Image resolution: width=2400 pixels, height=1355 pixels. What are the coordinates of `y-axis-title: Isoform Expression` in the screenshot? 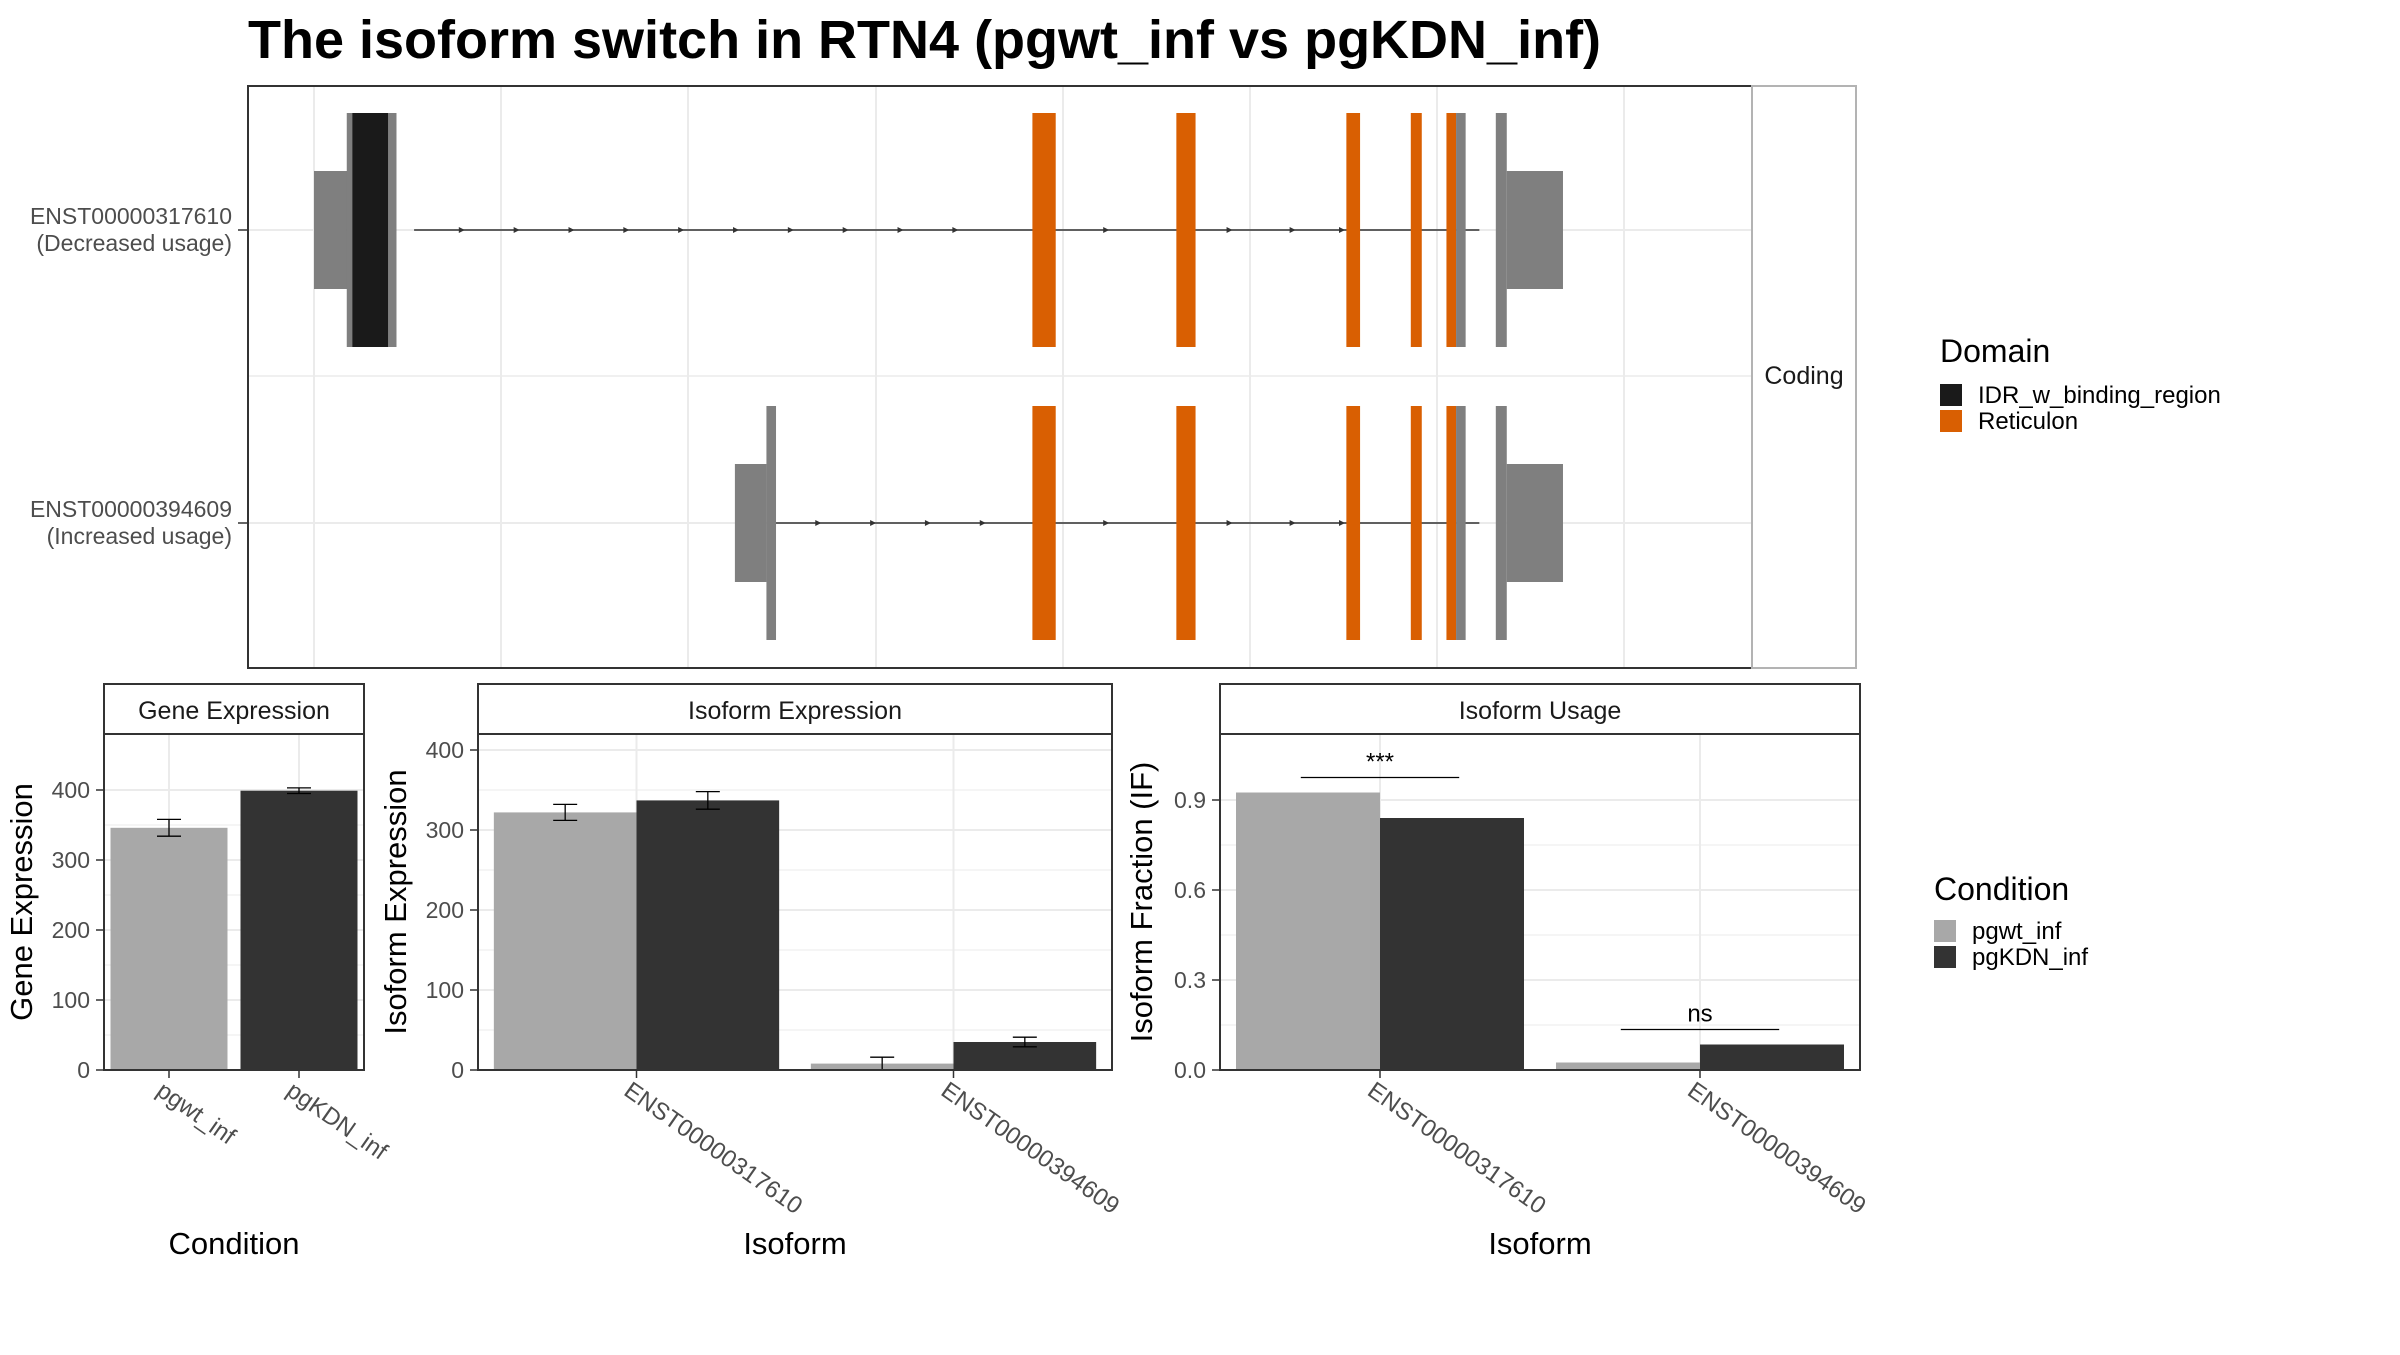 It's located at (395, 901).